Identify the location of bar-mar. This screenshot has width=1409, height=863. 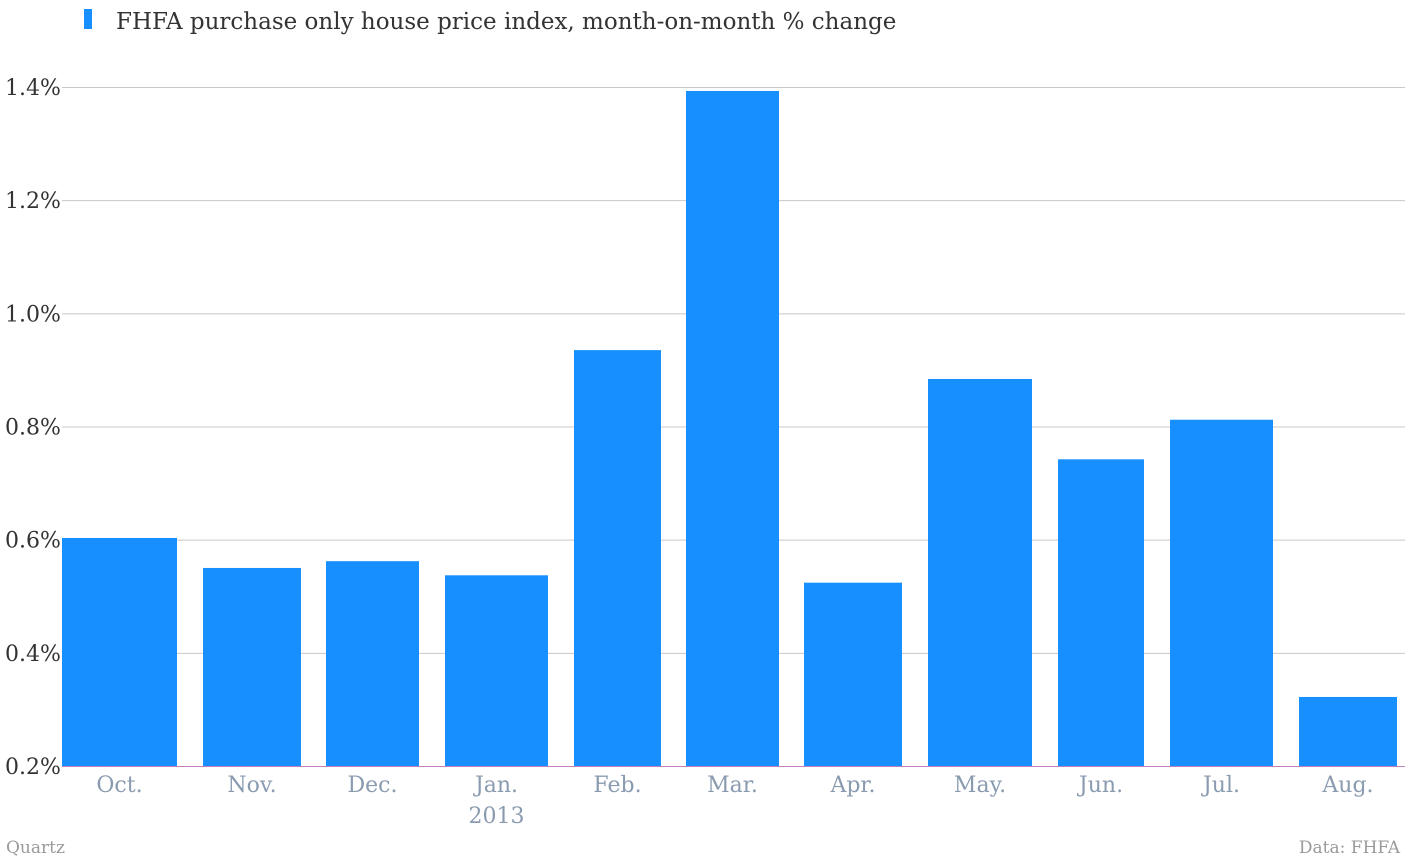
(732, 428).